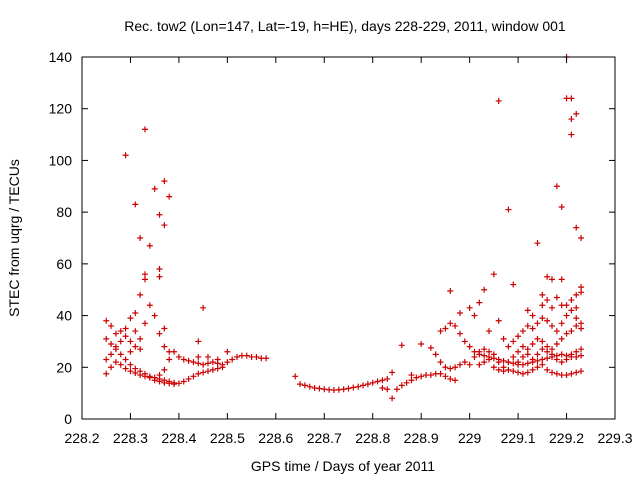 The image size is (640, 480). Describe the element at coordinates (64, 367) in the screenshot. I see `y-tick-label: 20` at that location.